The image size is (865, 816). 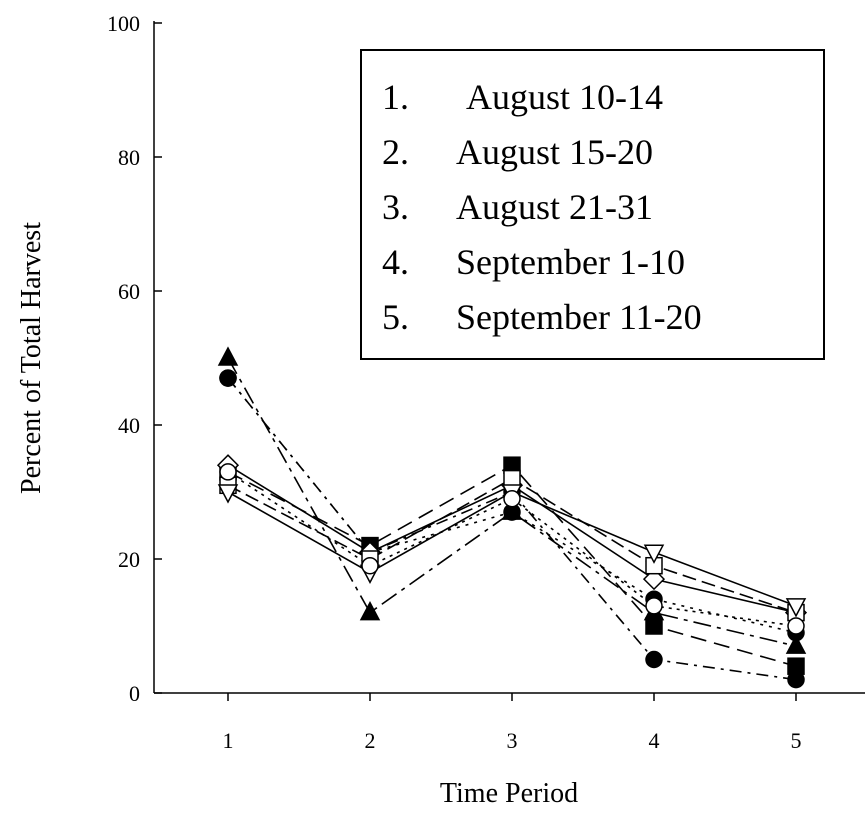 What do you see at coordinates (395, 262) in the screenshot?
I see `legend-item-number: 4.` at bounding box center [395, 262].